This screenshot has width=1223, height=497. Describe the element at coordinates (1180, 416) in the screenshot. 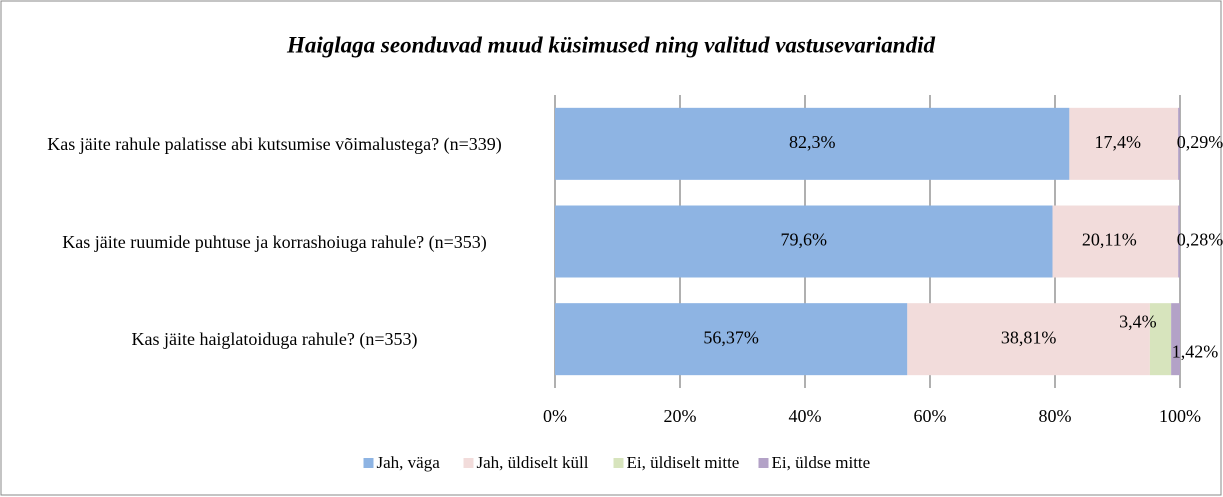

I see `x-tick-label: 100%` at that location.